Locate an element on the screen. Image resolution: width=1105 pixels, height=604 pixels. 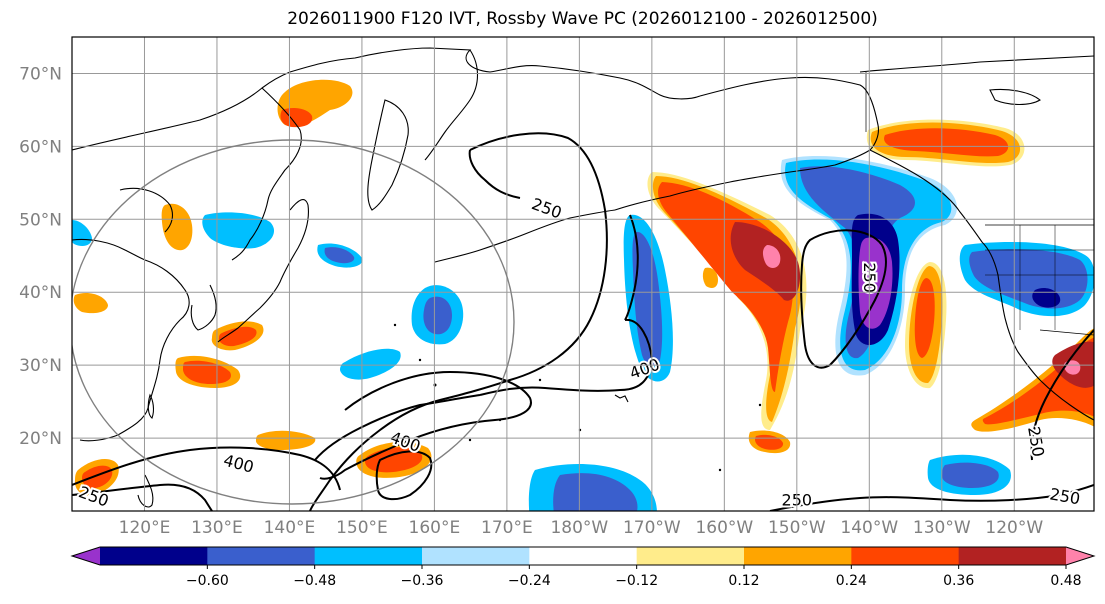
colorbar-tick-label: −0.24 is located at coordinates (529, 581).